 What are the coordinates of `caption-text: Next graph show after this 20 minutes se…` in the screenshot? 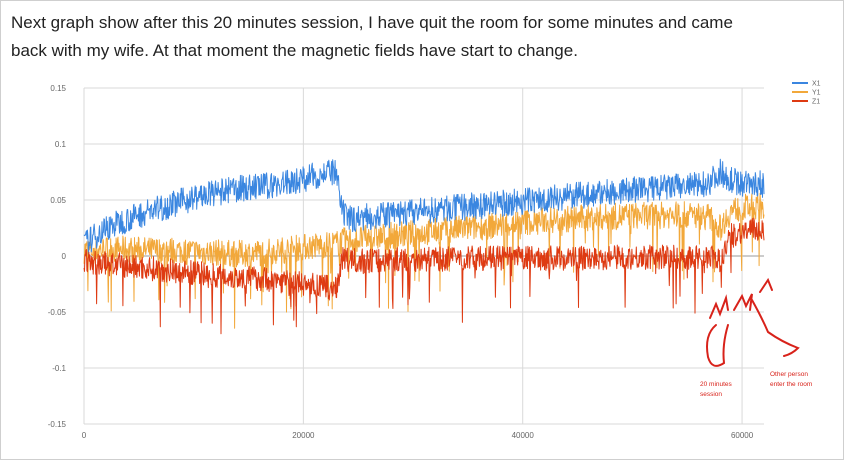 It's located at (426, 37).